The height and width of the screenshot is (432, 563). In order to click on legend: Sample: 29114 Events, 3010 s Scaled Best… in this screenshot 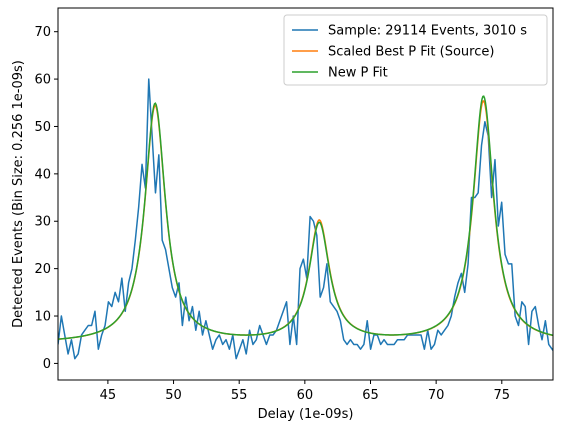, I will do `click(415, 50)`.